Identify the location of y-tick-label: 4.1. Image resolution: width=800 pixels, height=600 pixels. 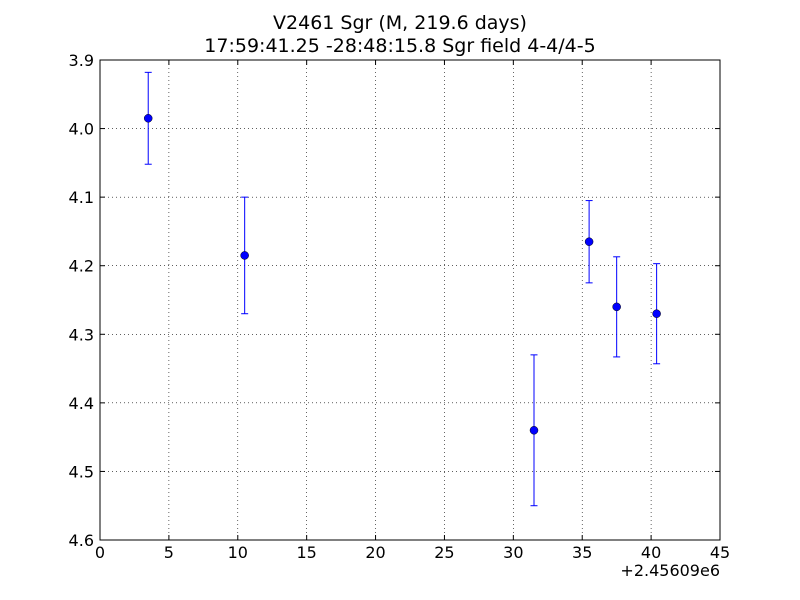
(81, 197).